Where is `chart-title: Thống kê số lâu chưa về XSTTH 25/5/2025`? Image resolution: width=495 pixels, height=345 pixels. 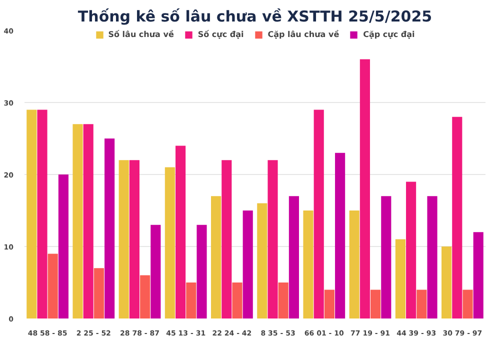
chart-title: Thống kê số lâu chưa về XSTTH 25/5/2025 is located at coordinates (255, 17).